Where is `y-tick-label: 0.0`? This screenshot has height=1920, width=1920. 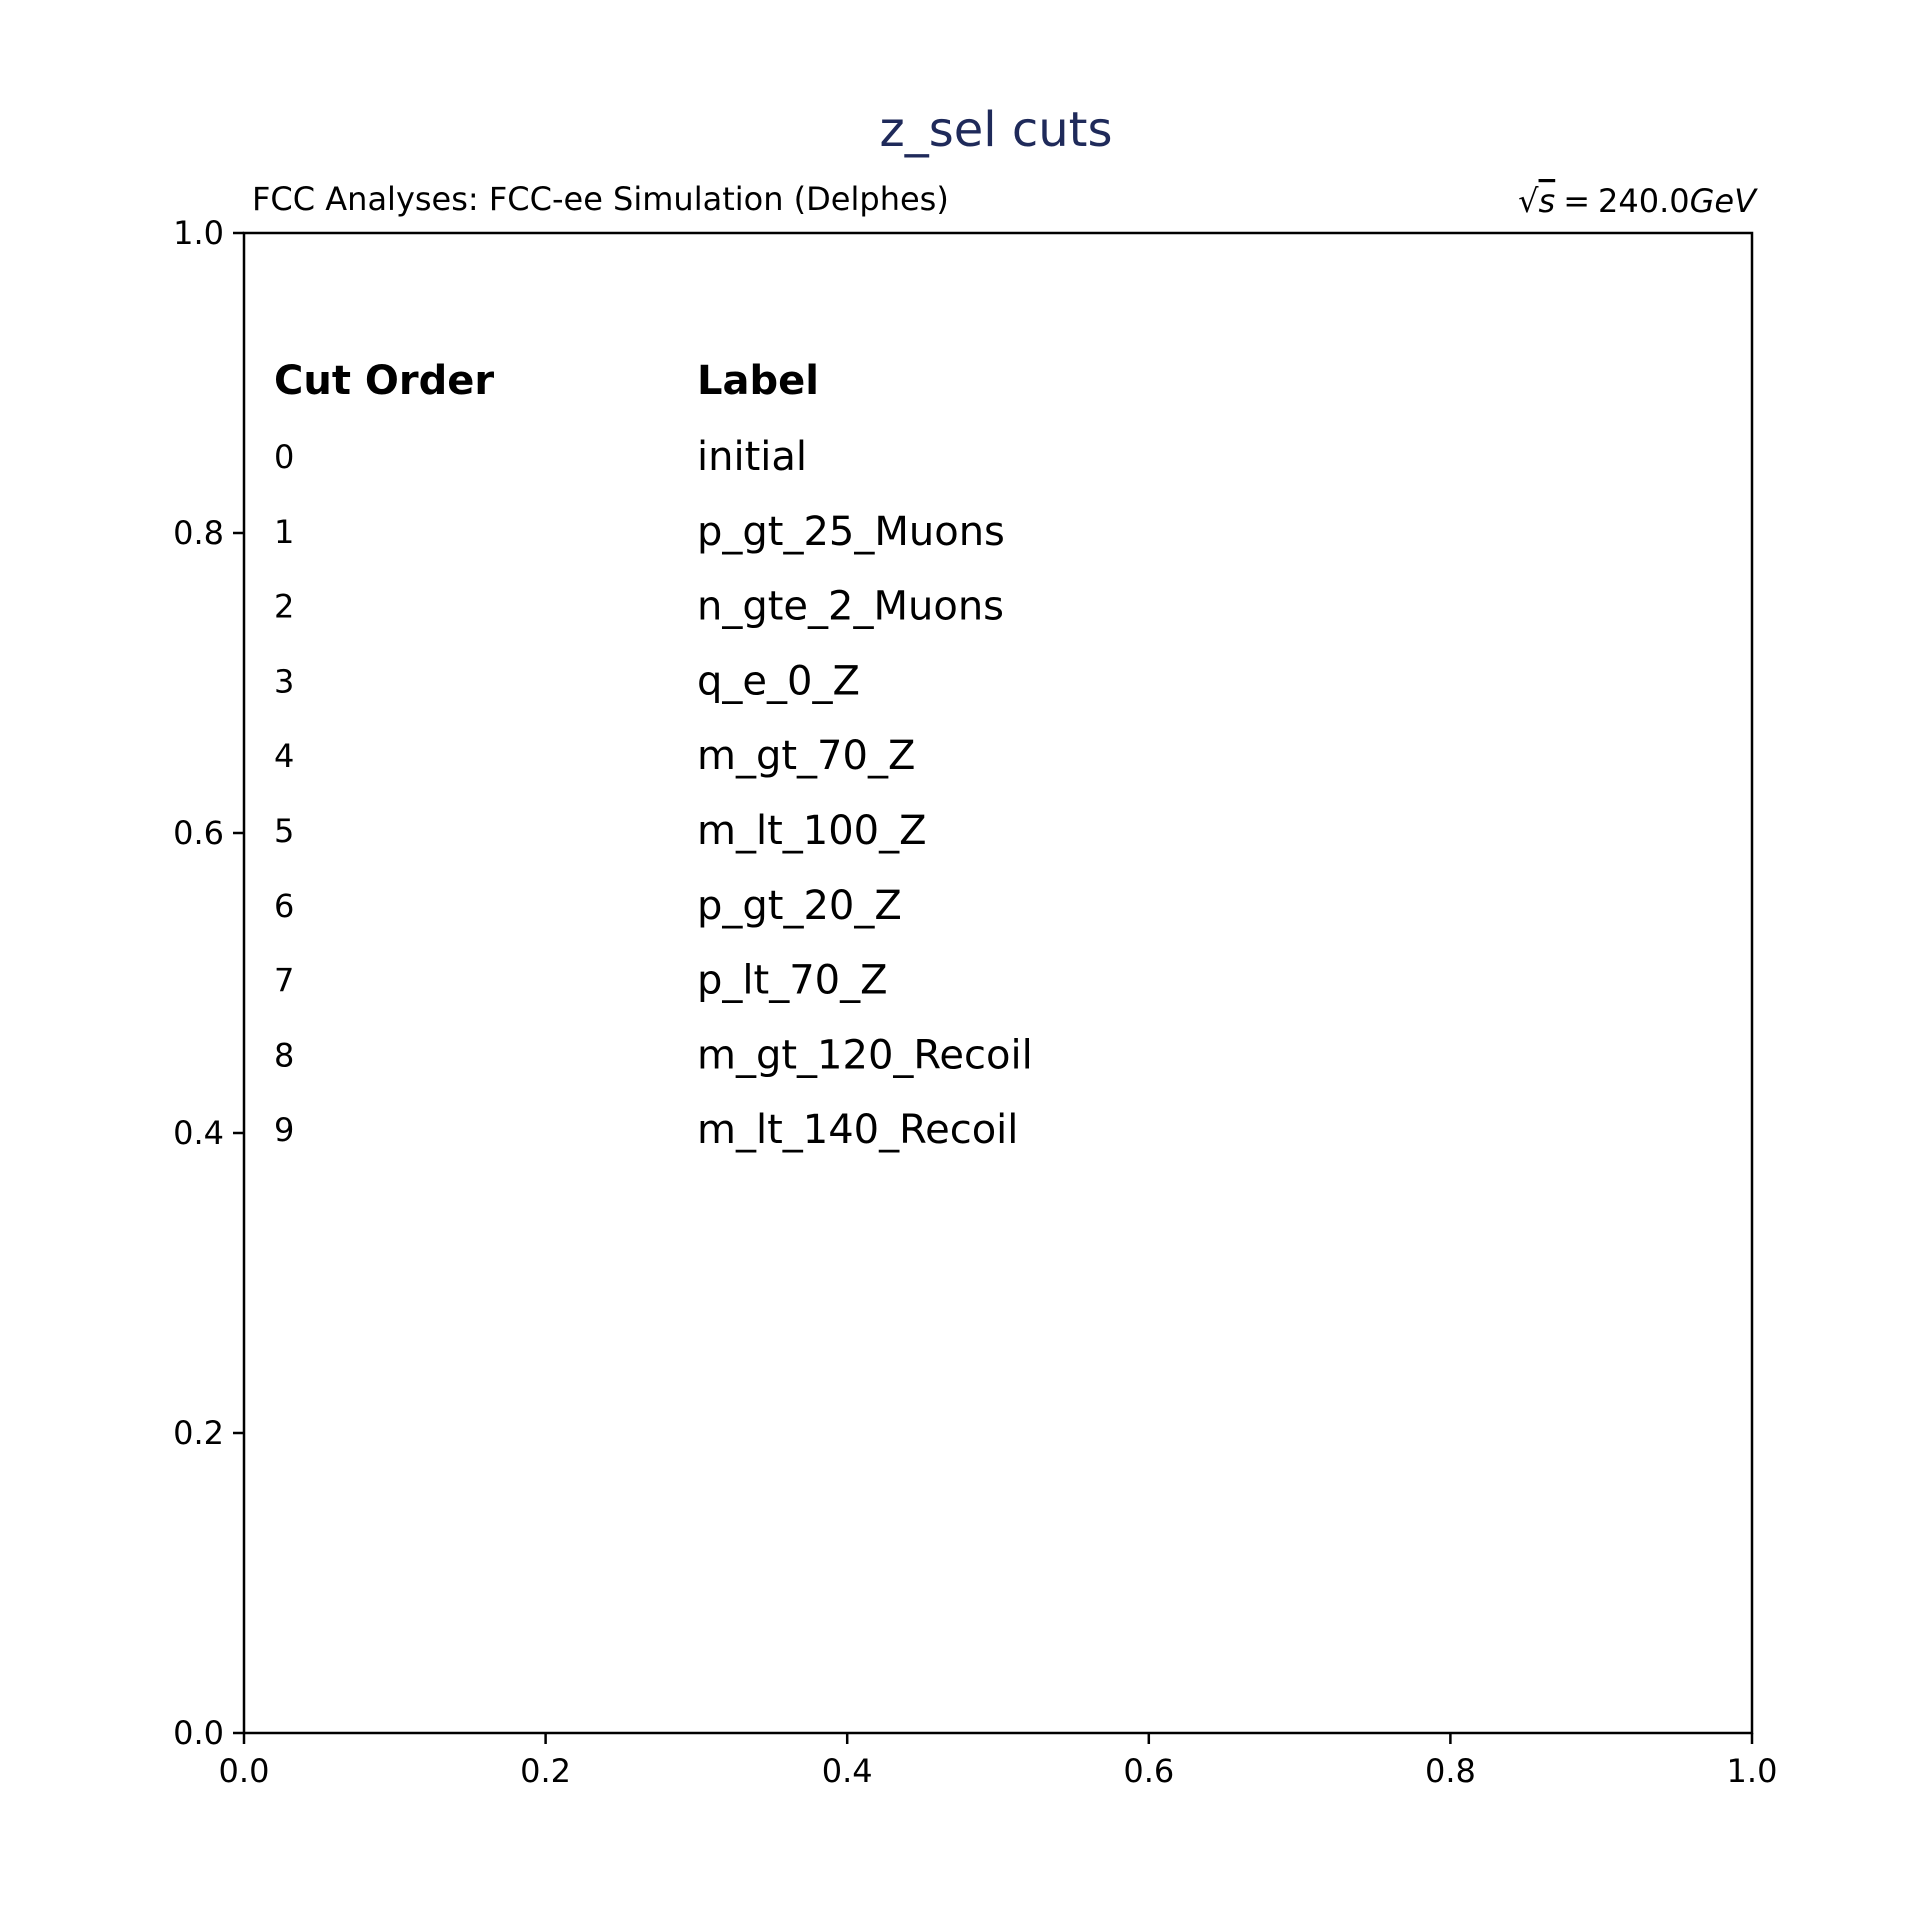 y-tick-label: 0.0 is located at coordinates (198, 1733).